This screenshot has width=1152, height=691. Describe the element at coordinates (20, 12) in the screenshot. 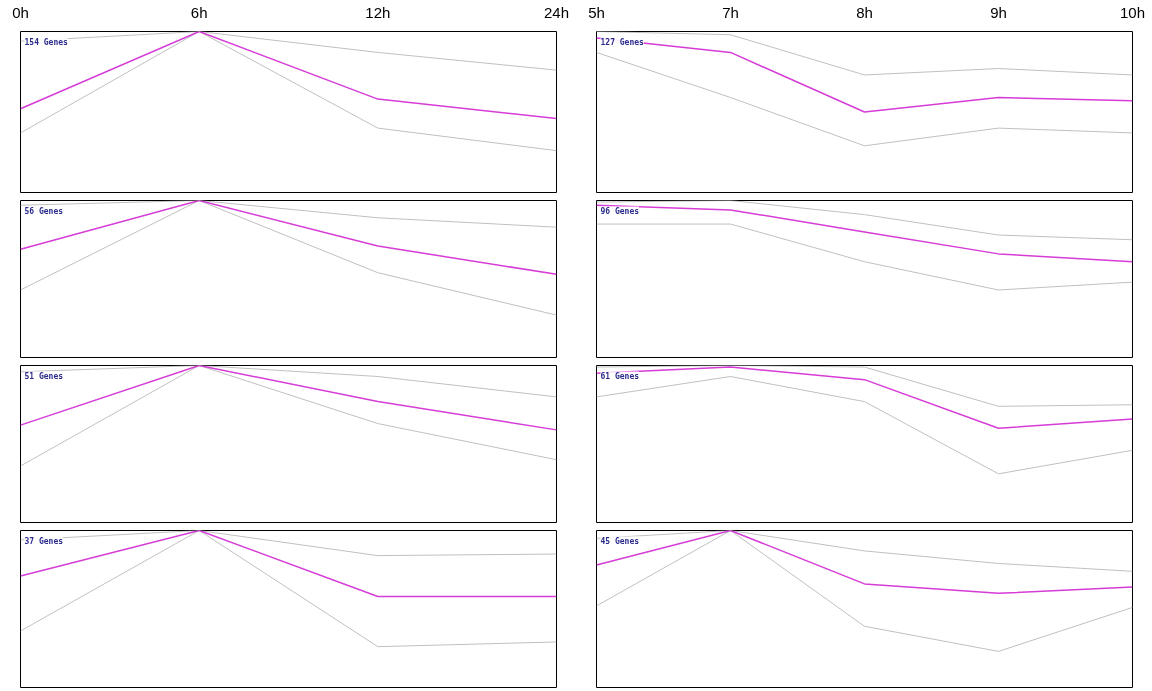

I see `x-tick-label: 0h` at that location.